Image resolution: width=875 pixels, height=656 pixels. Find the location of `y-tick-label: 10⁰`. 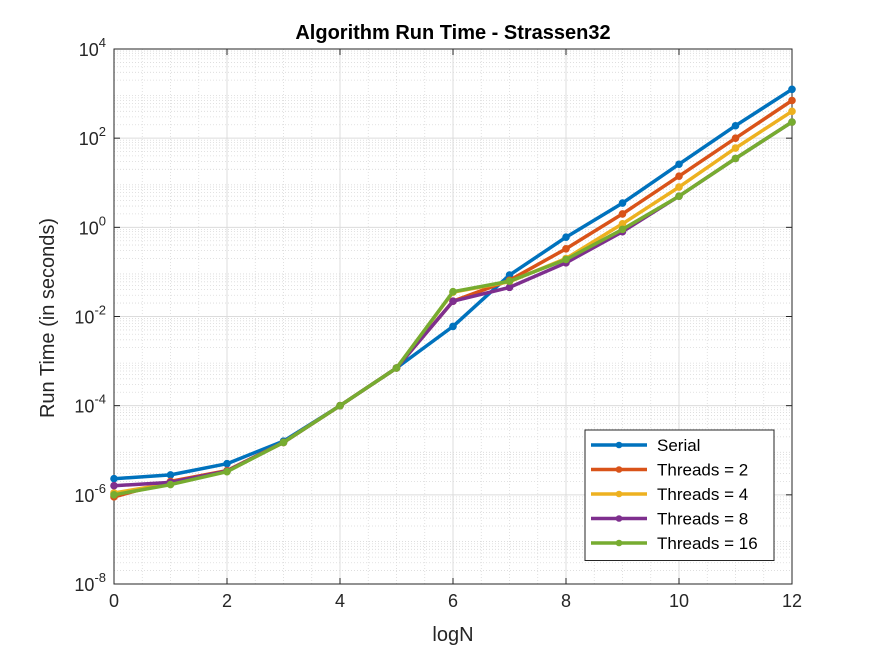

y-tick-label: 10⁰ is located at coordinates (92, 225).